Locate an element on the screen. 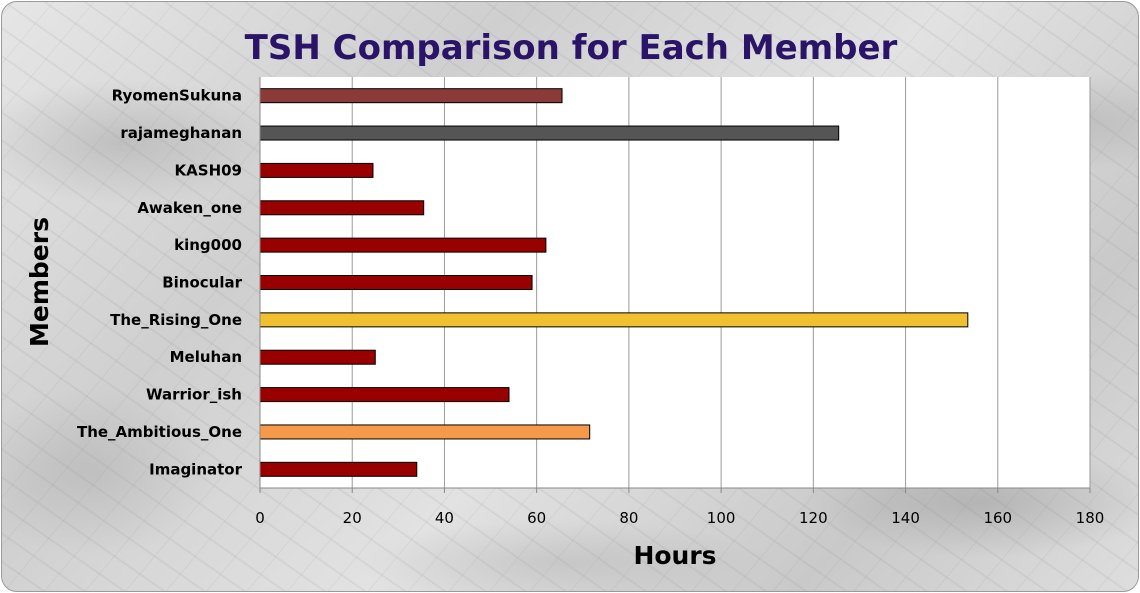  x-tick-label: 120 is located at coordinates (813, 518).